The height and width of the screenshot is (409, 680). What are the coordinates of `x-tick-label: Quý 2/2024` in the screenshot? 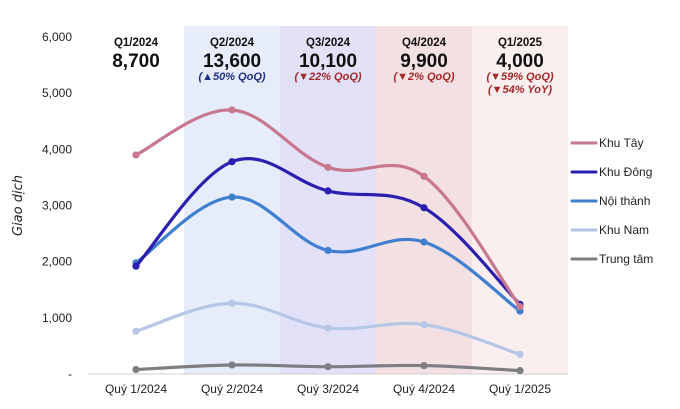 It's located at (232, 389).